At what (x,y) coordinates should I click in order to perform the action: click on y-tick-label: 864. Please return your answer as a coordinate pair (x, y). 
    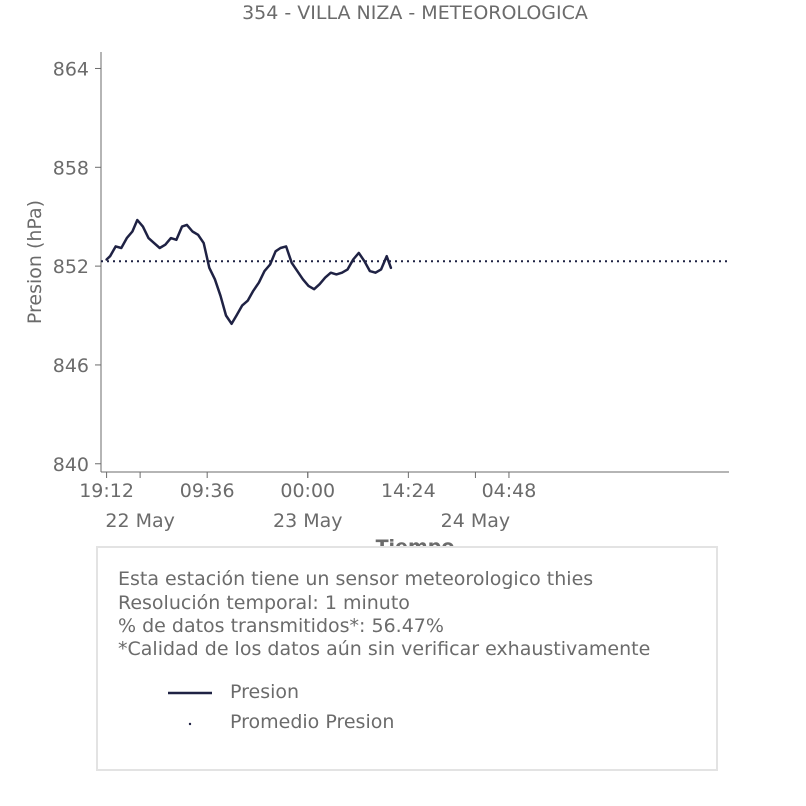
    Looking at the image, I should click on (71, 69).